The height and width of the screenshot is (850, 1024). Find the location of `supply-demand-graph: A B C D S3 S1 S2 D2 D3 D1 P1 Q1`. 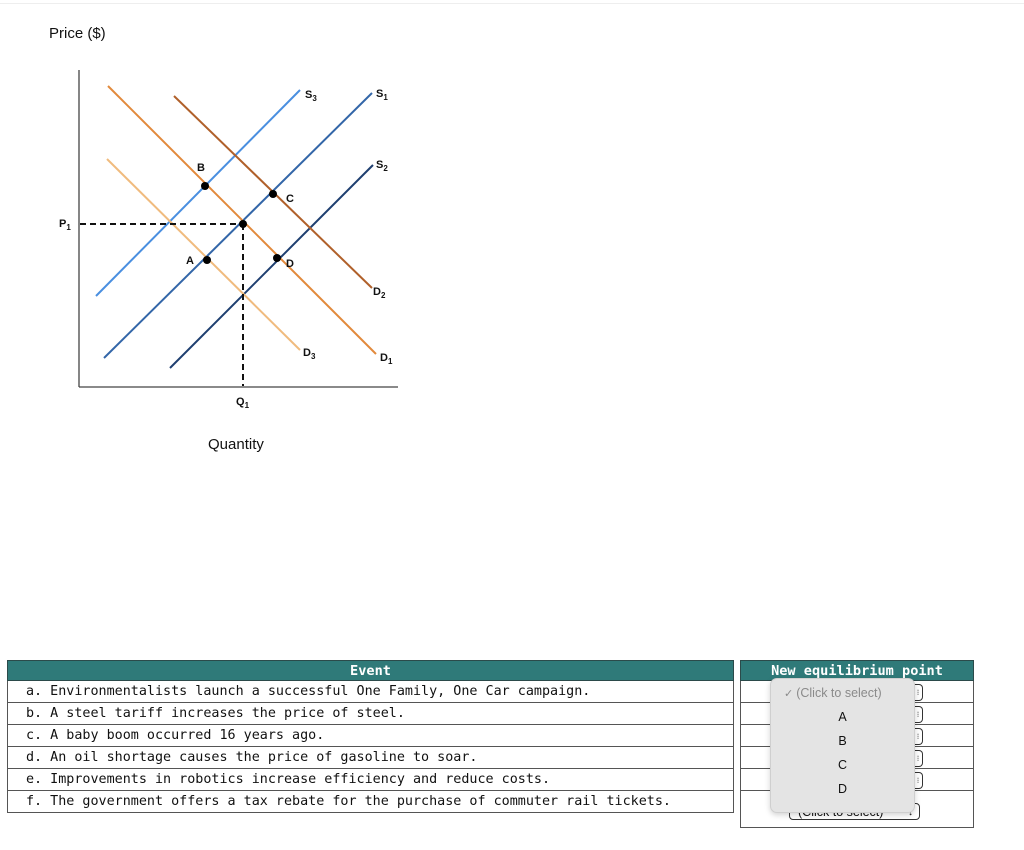

supply-demand-graph: A B C D S3 S1 S2 D2 D3 D1 P1 Q1 is located at coordinates (228, 240).